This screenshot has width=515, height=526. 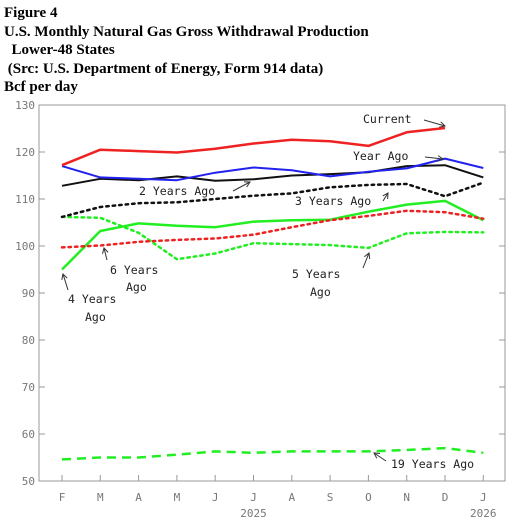 I want to click on series-5-years-ago-line, so click(x=272, y=238).